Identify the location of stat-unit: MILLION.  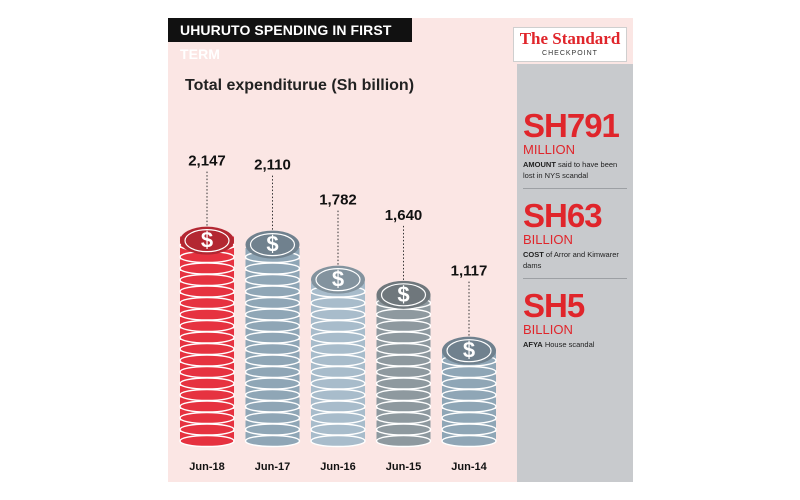
(549, 149).